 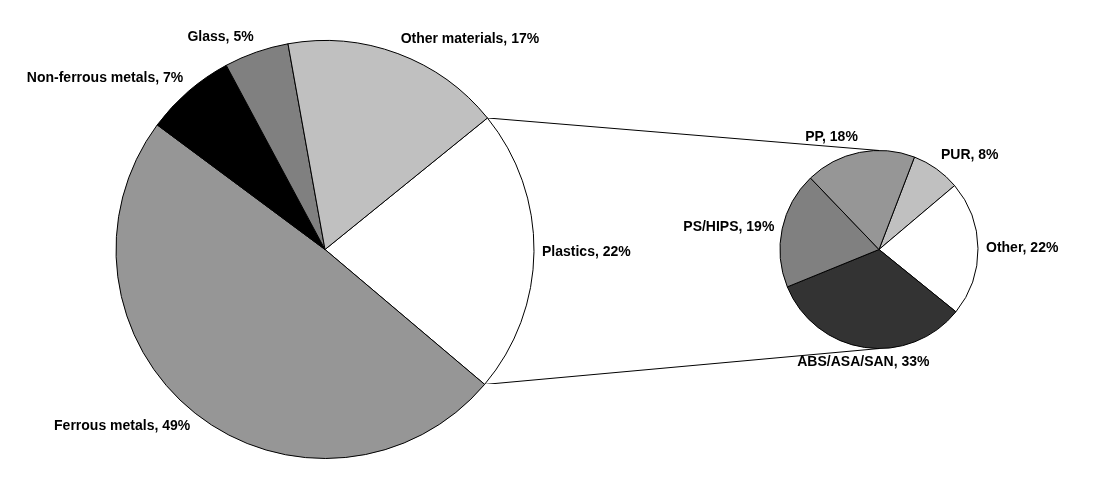 What do you see at coordinates (470, 37) in the screenshot?
I see `slice-label: Other materials, 17%` at bounding box center [470, 37].